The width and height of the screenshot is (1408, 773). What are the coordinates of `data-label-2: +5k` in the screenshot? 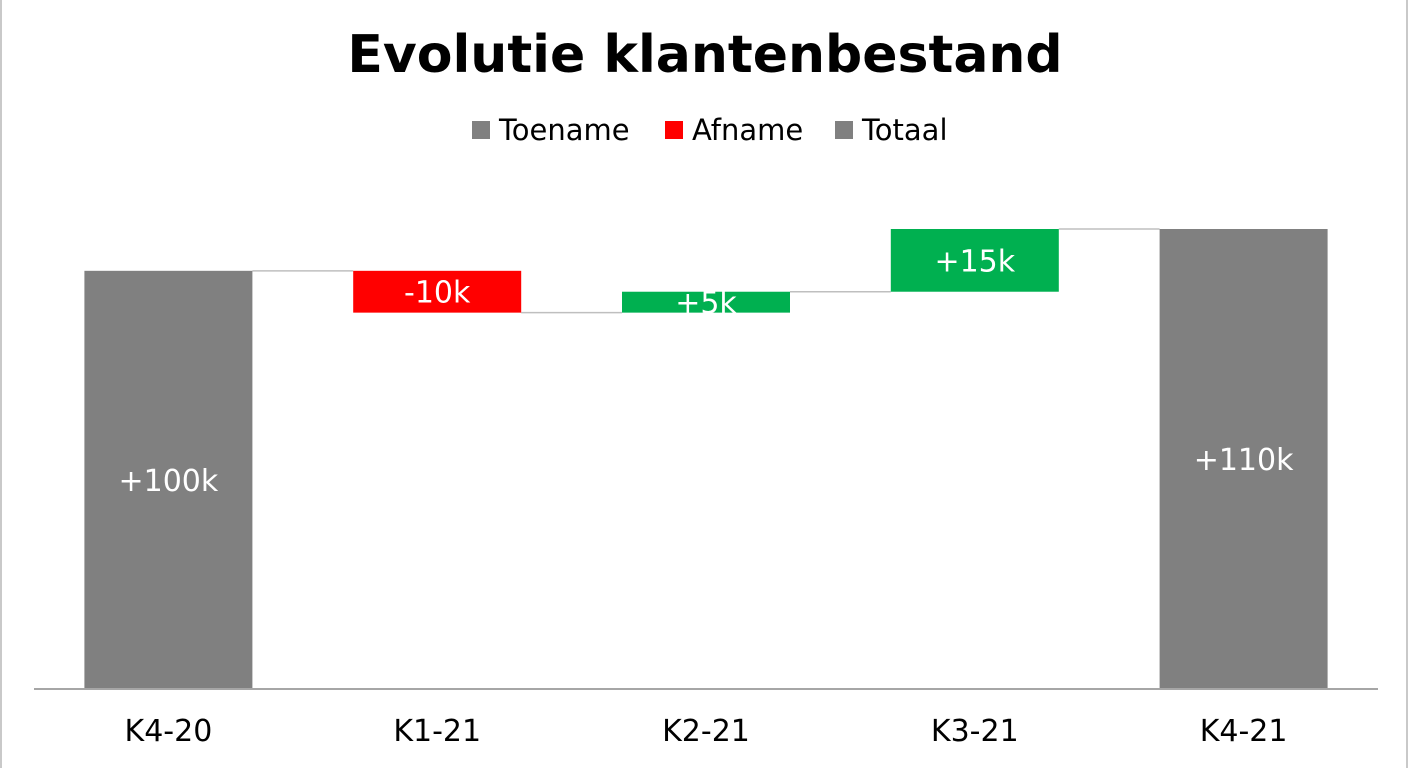 It's located at (706, 303).